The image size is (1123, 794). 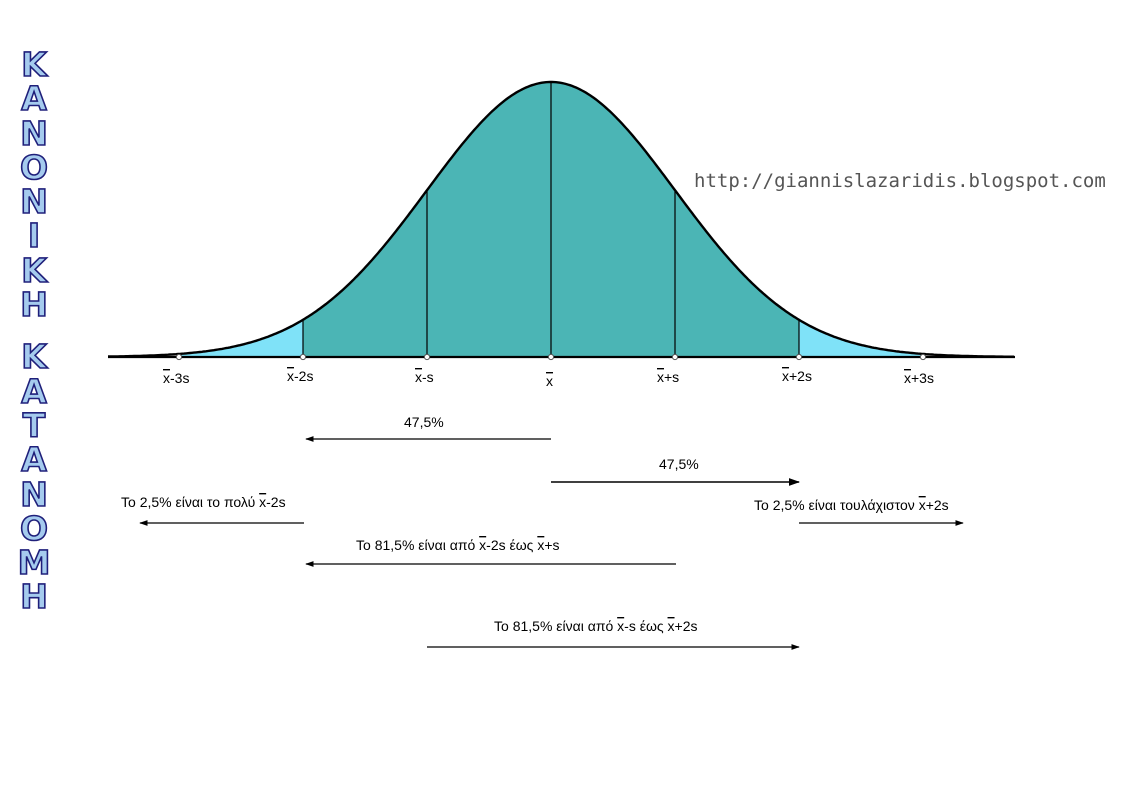 I want to click on title-letter: Ι, so click(x=34, y=236).